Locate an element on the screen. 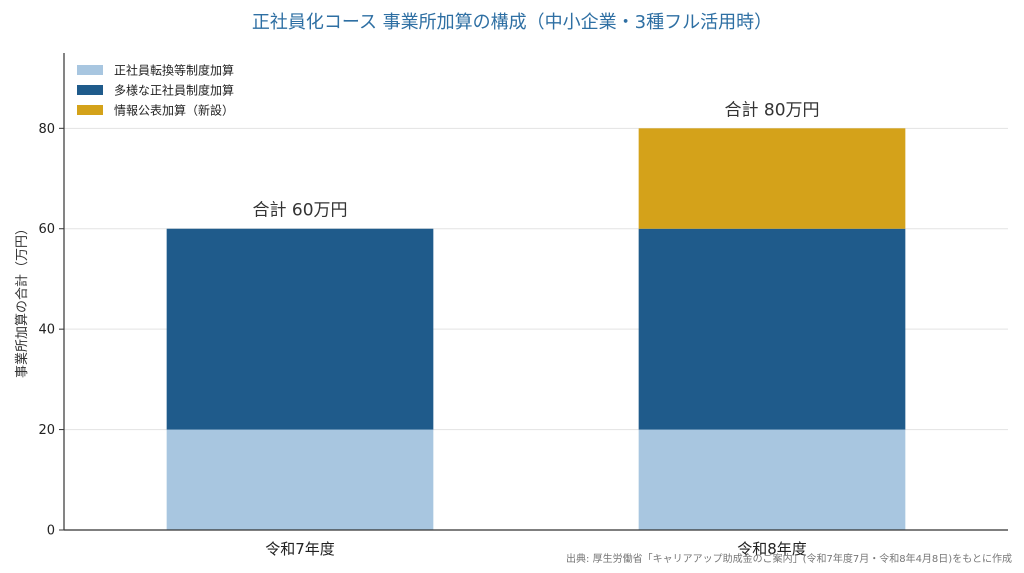 This screenshot has width=1024, height=573. legend-label: 情報公表加算（新設） is located at coordinates (174, 110).